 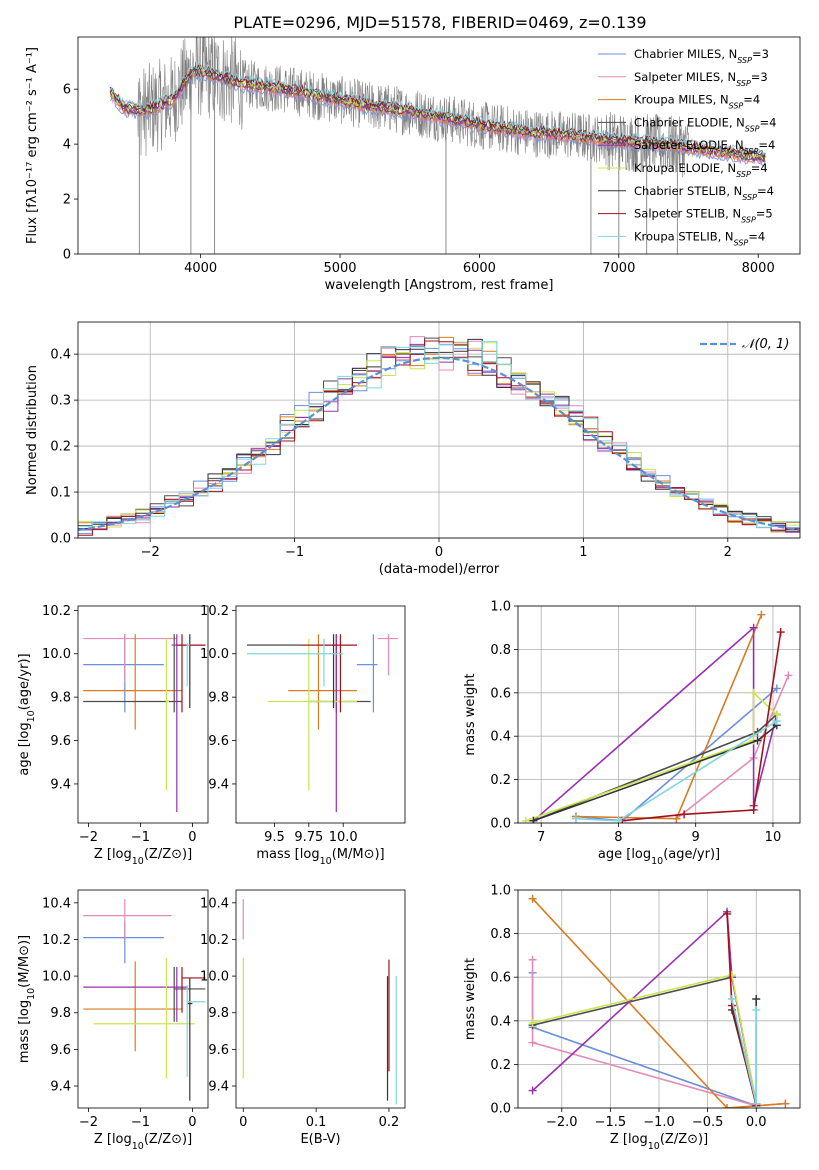 What do you see at coordinates (60, 1050) in the screenshot?
I see `mass-vs-Z-ytick-label: 9.6` at bounding box center [60, 1050].